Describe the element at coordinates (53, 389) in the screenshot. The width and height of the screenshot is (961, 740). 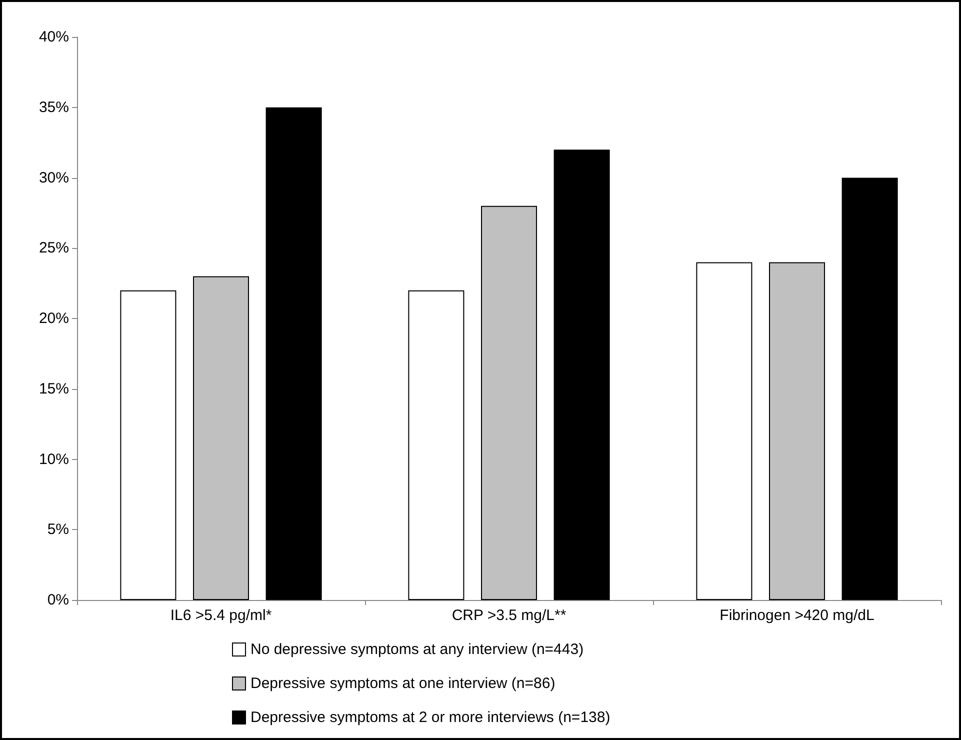
I see `y-tick-label: 15%` at that location.